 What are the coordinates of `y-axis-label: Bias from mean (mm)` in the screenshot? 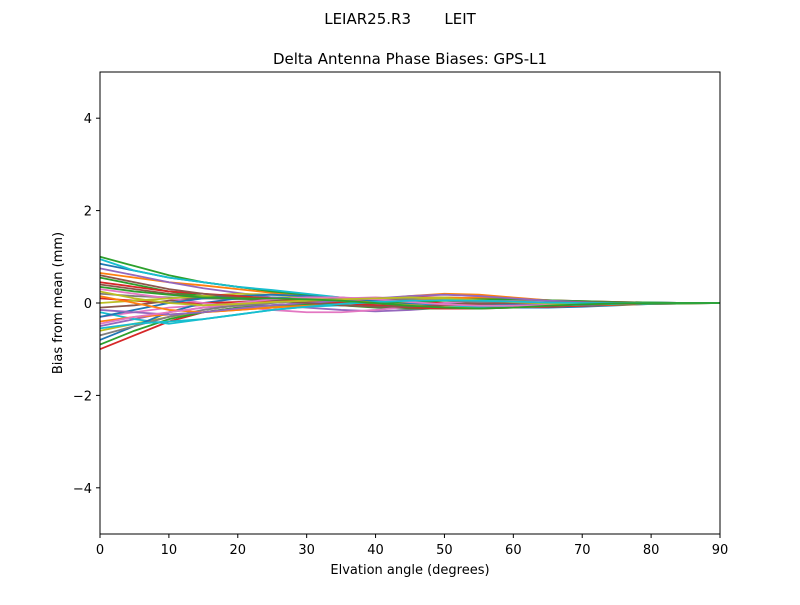 It's located at (58, 303).